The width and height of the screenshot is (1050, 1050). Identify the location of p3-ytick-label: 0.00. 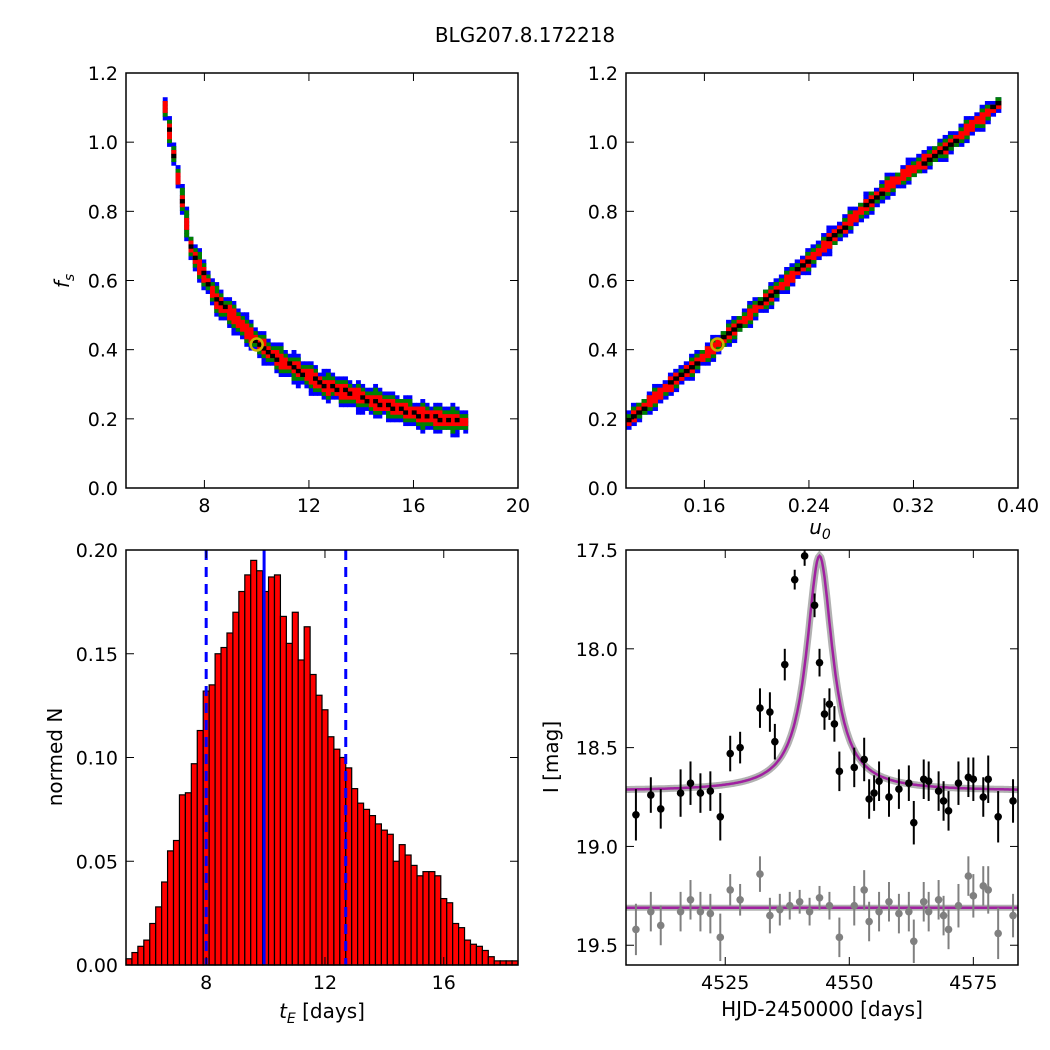
(97, 966).